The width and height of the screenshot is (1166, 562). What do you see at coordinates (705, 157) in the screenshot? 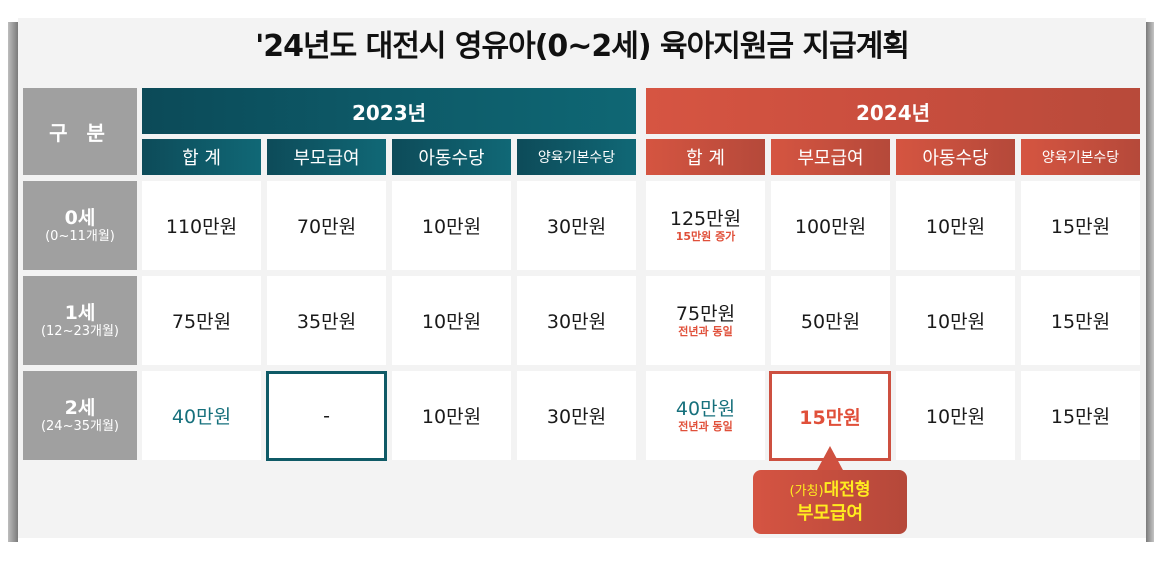
I see `header-2024-total: 합 계` at bounding box center [705, 157].